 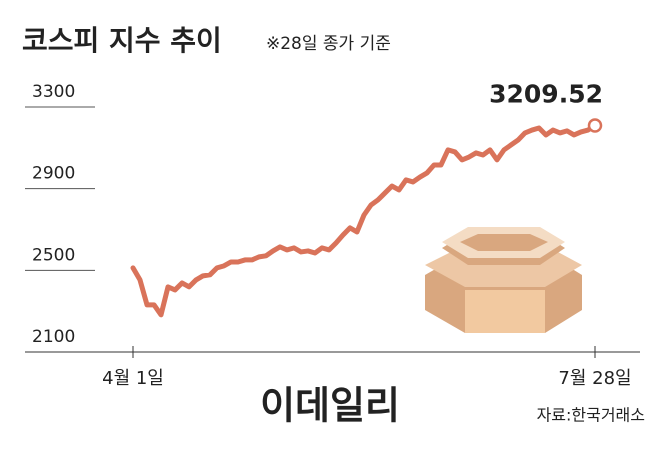 I want to click on x-tick-label: 4월 1일, so click(x=133, y=378).